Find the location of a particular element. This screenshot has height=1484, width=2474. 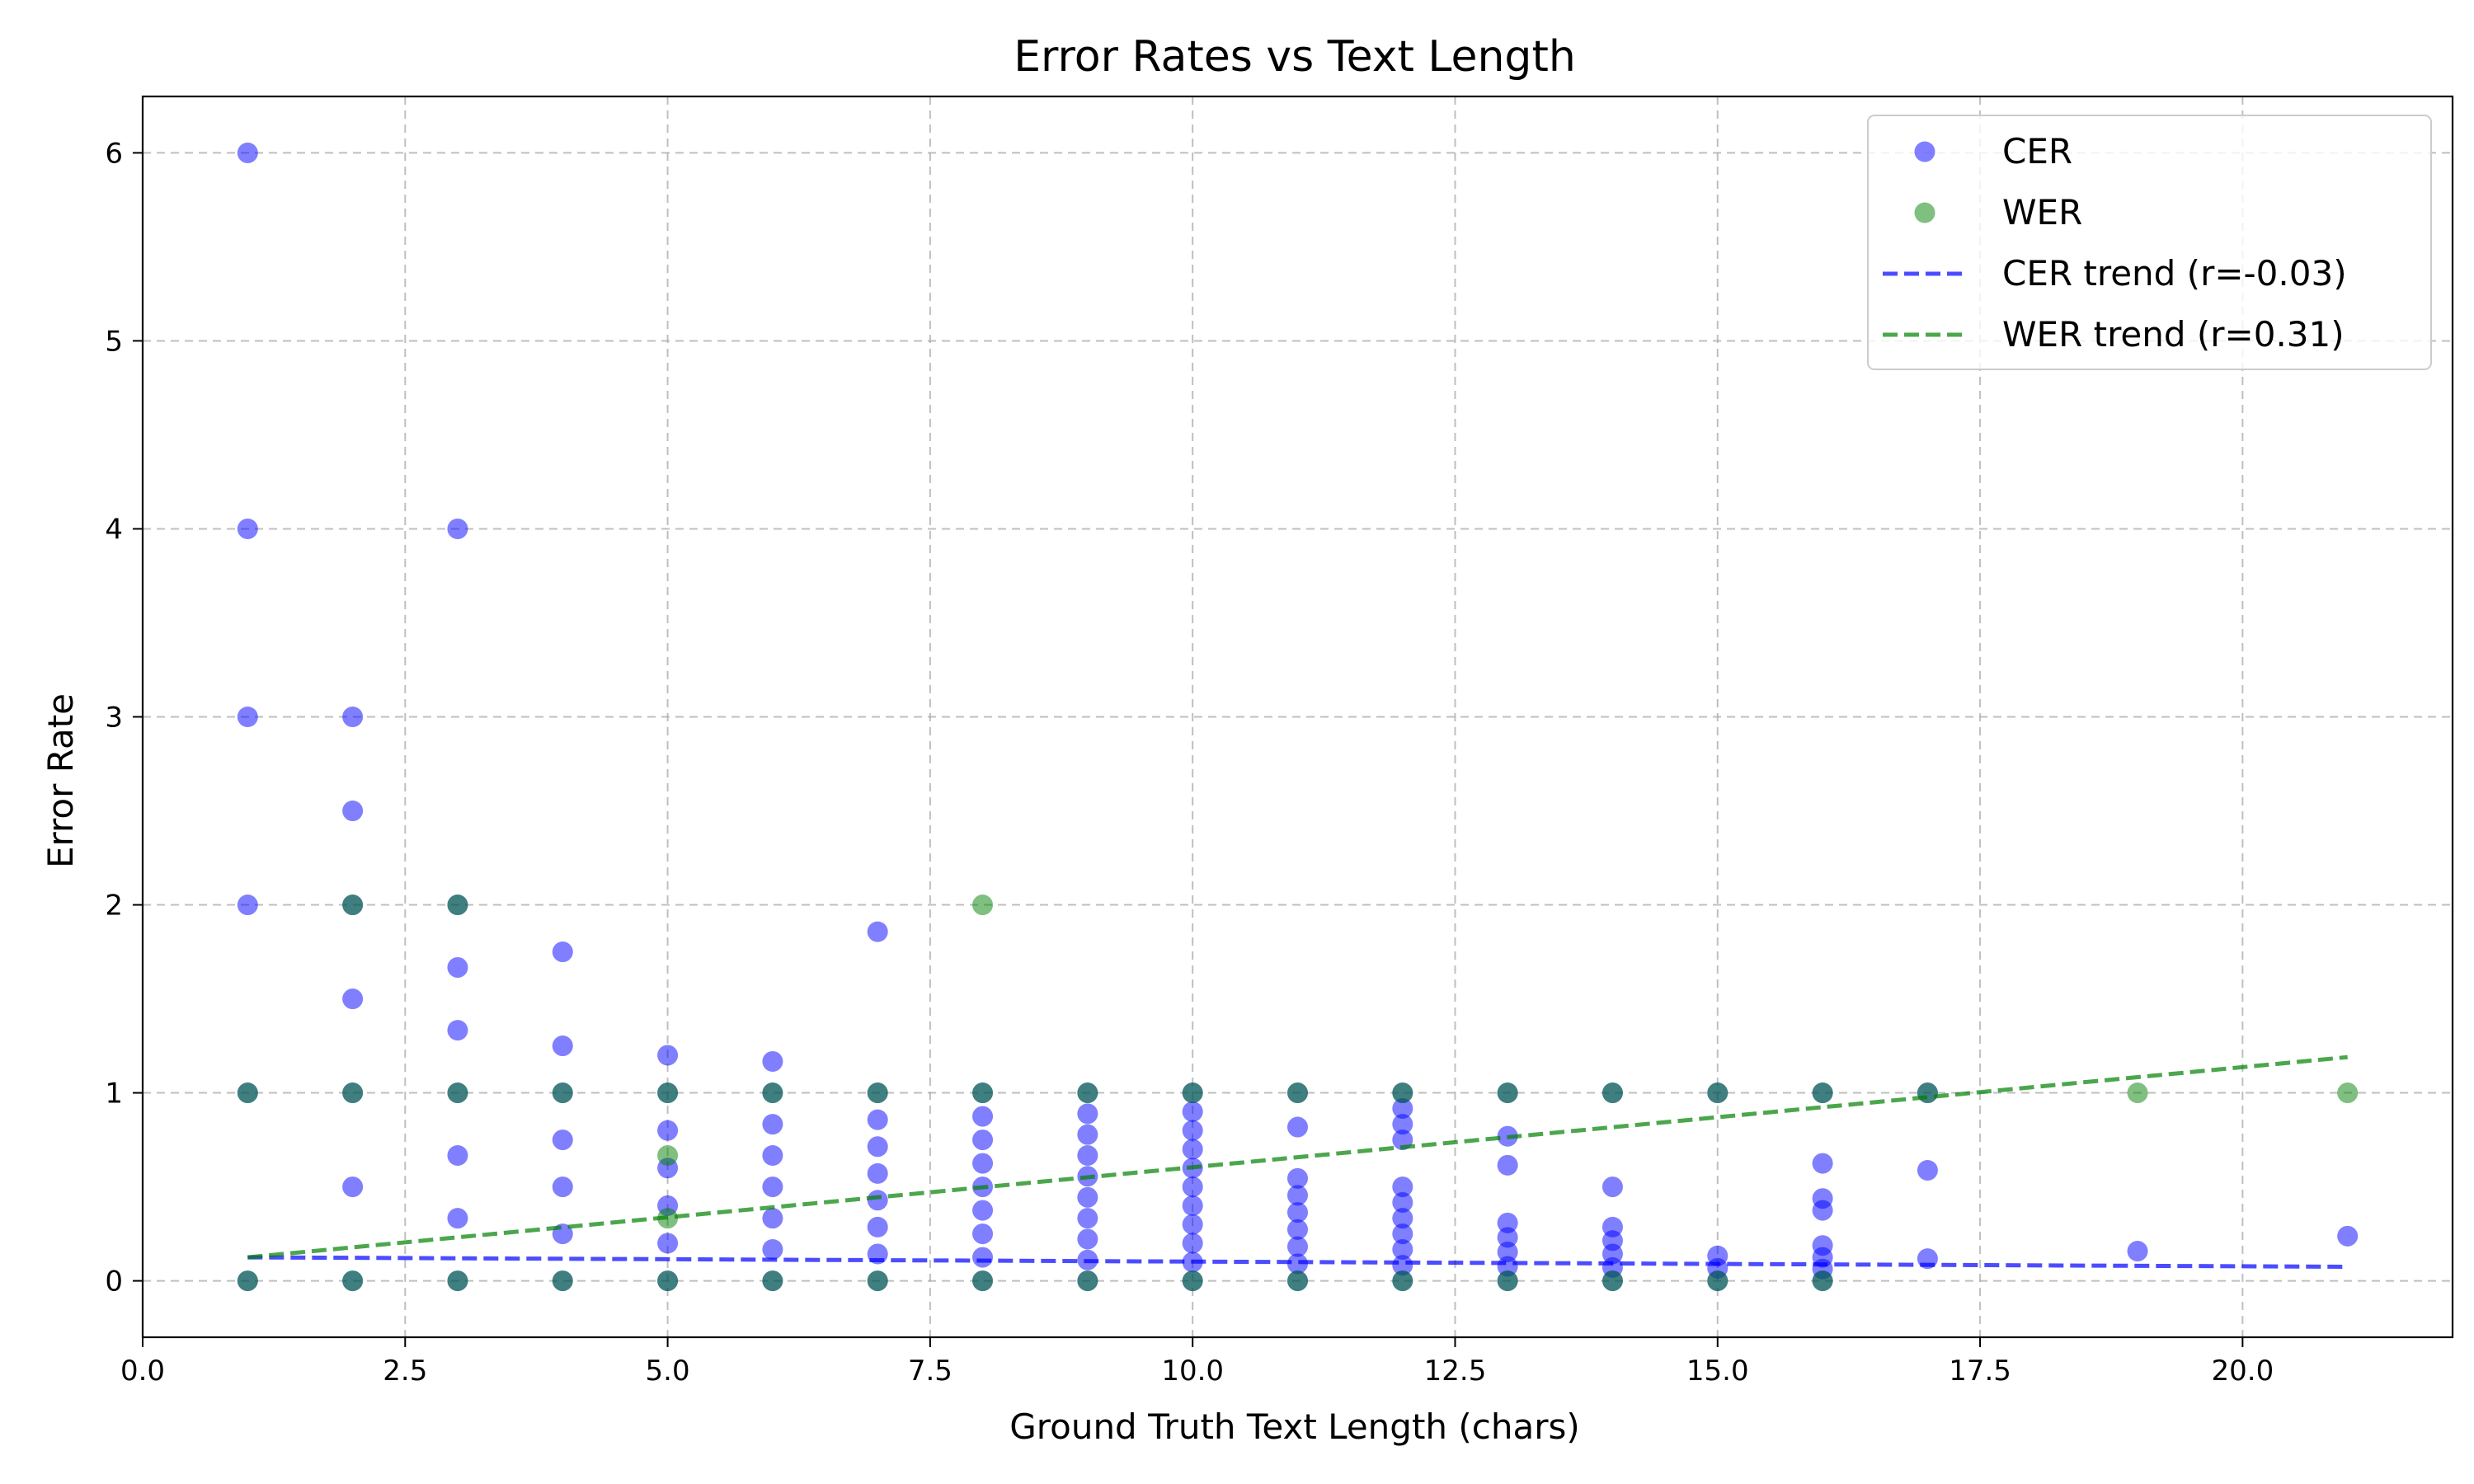

x-tick-label-4: 10.0 is located at coordinates (1192, 1371).